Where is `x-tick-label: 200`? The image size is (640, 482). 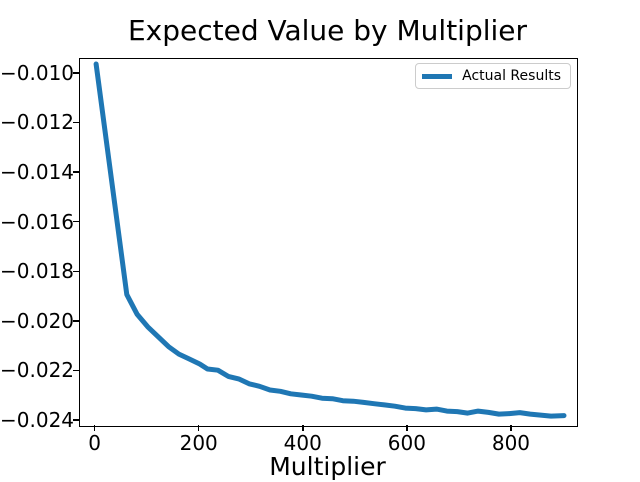
x-tick-label: 200 is located at coordinates (198, 443).